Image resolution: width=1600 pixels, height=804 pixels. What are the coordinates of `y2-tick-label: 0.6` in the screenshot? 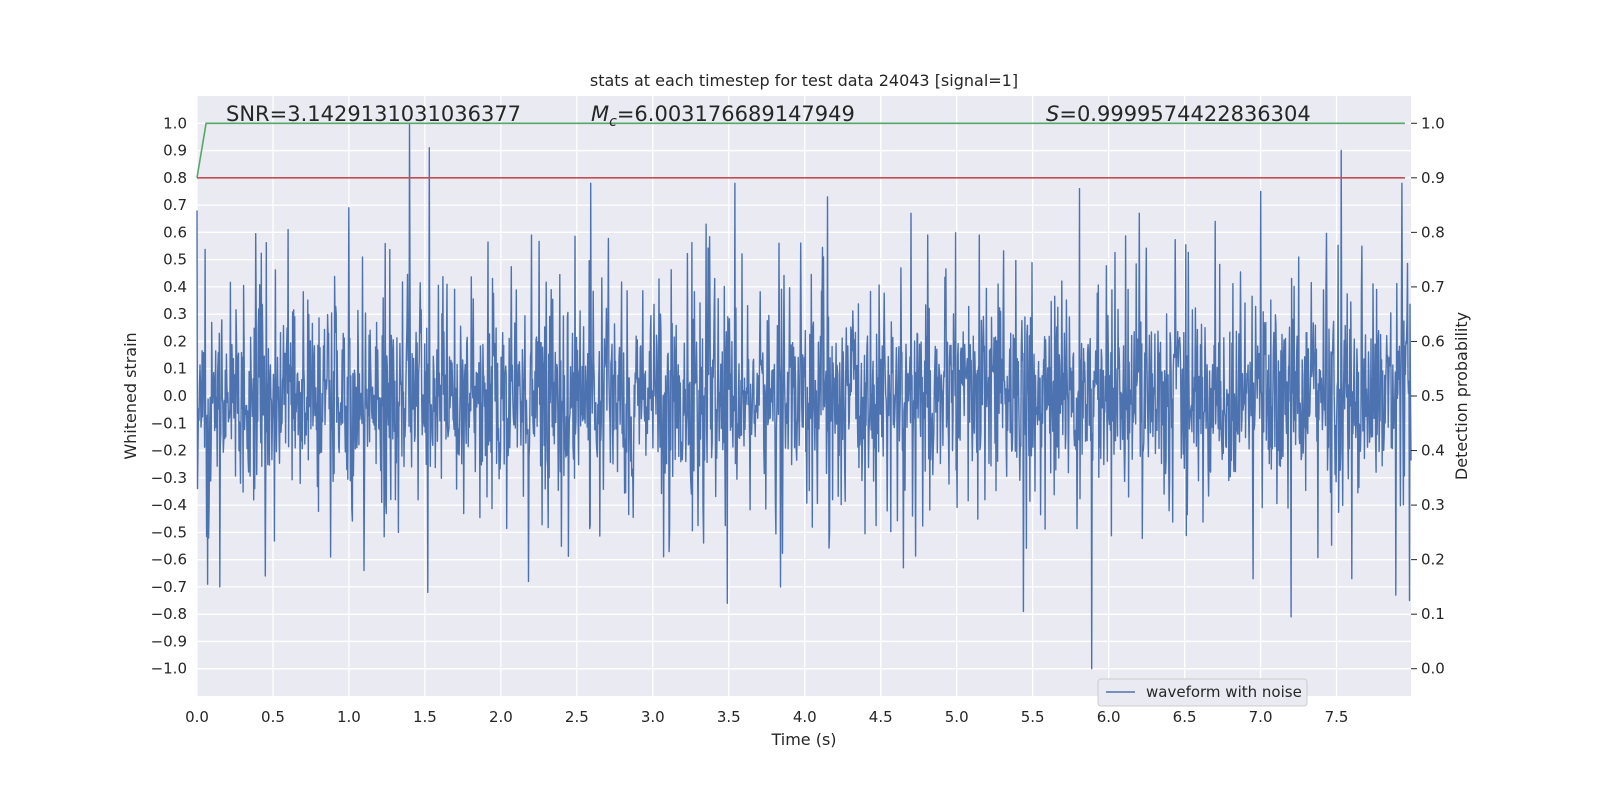 It's located at (1433, 341).